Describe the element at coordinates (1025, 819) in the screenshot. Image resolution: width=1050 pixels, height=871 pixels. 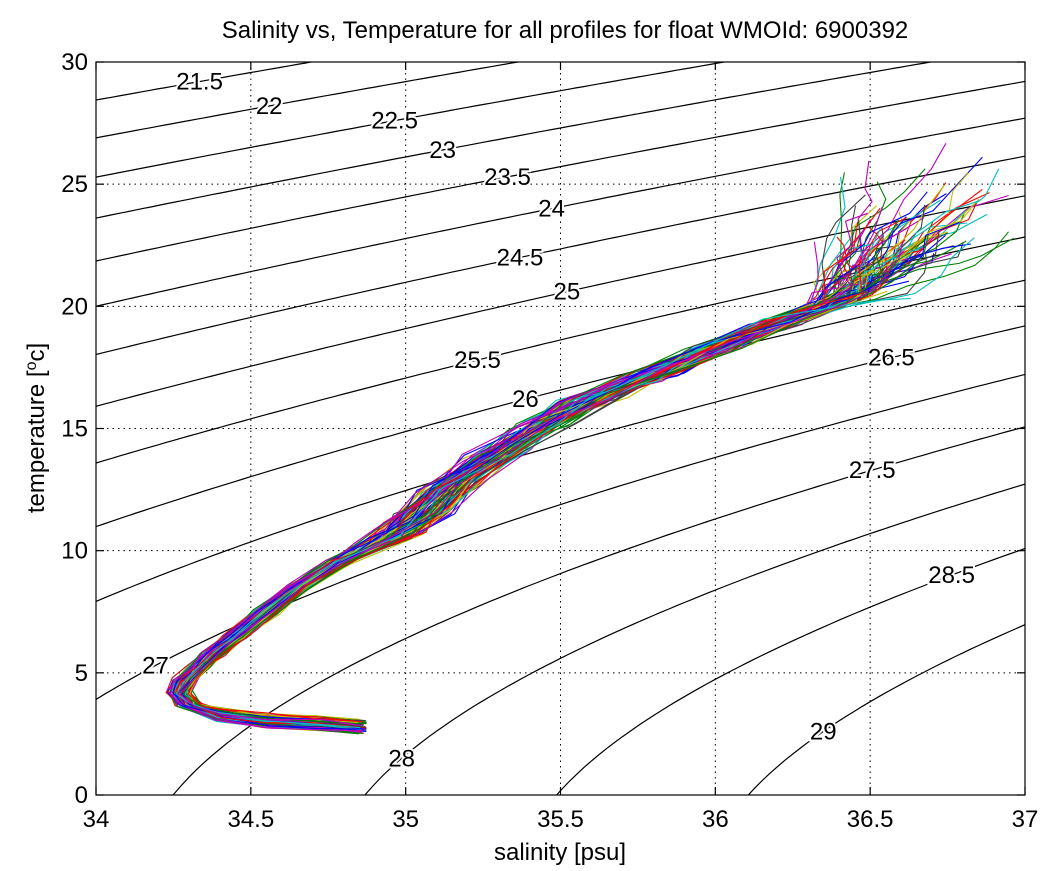
I see `x-tick-label: 37` at that location.